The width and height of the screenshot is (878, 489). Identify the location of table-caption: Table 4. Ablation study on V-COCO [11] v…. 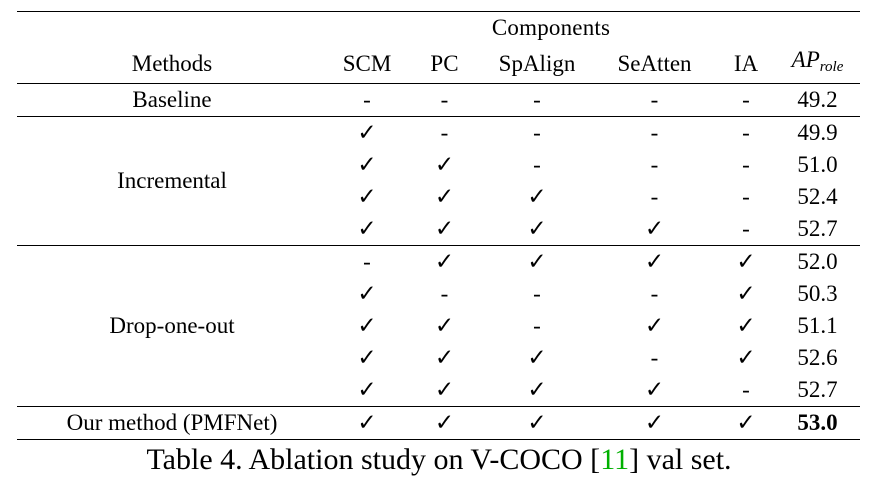
(439, 460).